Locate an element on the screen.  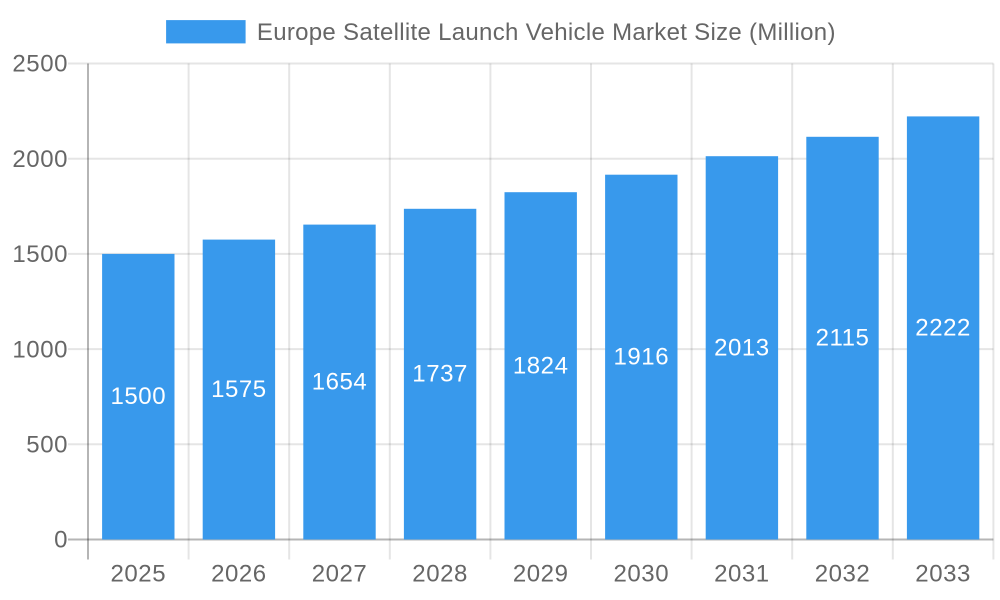
svg-text: 1916 is located at coordinates (642, 357).